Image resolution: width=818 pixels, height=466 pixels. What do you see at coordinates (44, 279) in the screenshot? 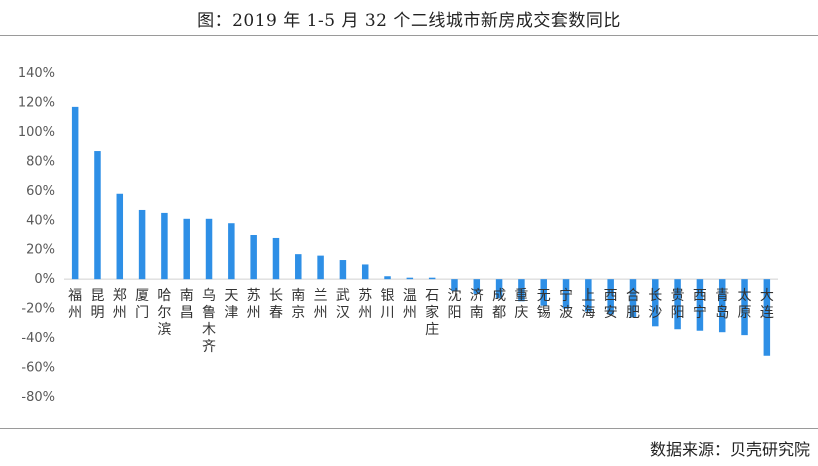
I see `y-tick-label: 0%` at bounding box center [44, 279].